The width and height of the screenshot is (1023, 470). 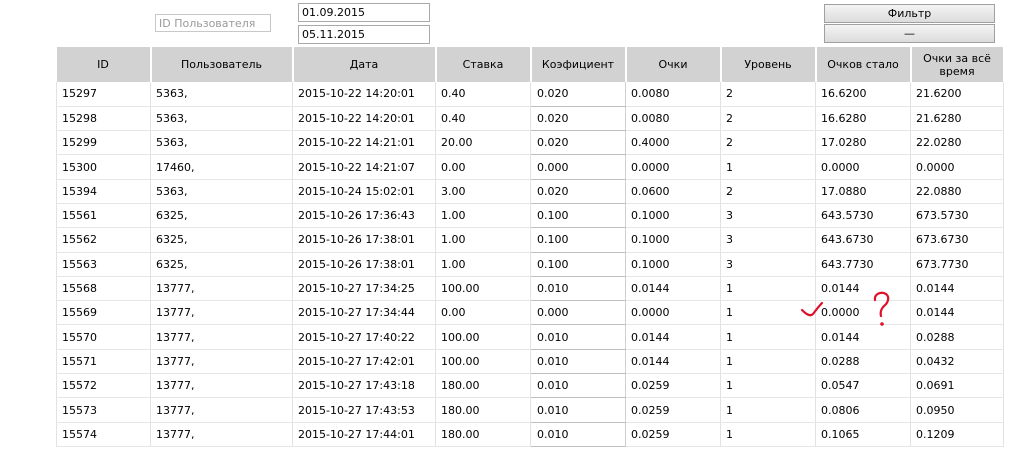 What do you see at coordinates (673, 143) in the screenshot?
I see `cell-points: 0.4000` at bounding box center [673, 143].